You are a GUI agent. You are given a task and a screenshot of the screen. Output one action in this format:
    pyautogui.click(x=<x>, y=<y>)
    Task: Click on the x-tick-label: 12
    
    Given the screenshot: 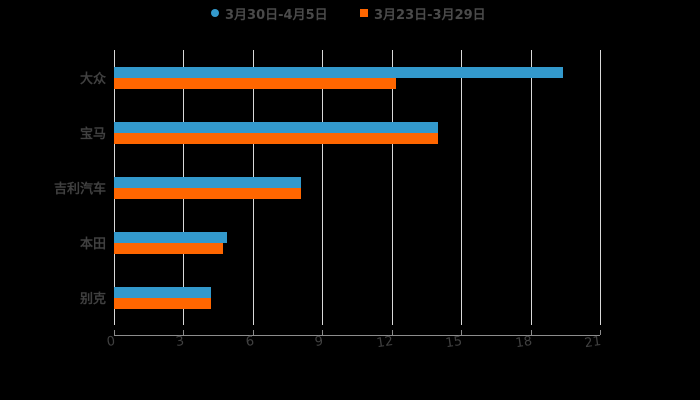 What is the action you would take?
    pyautogui.click(x=385, y=343)
    